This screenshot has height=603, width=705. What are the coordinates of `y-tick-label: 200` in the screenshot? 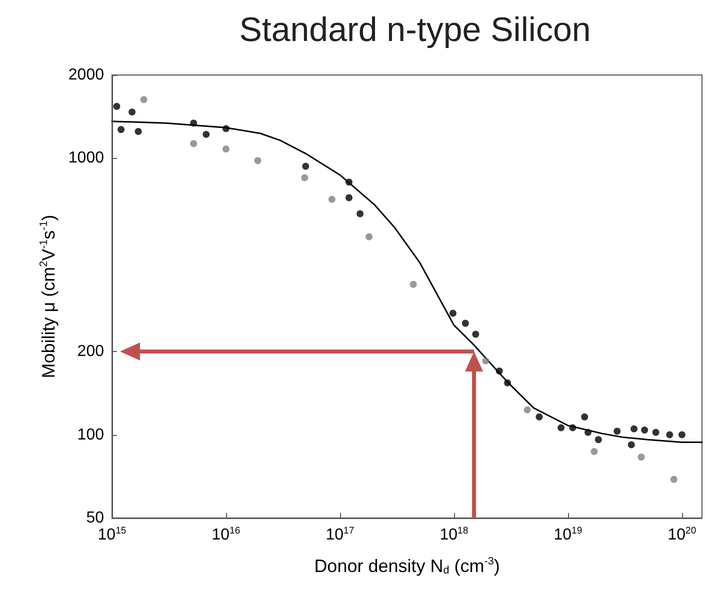 It's located at (90, 351).